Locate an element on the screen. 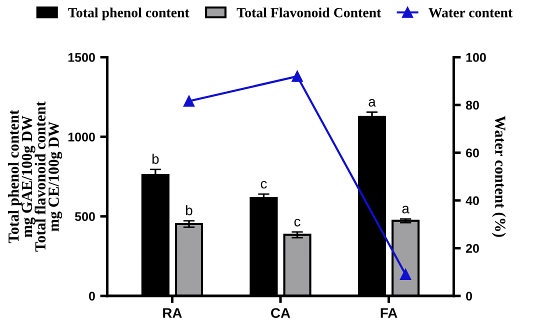 This screenshot has height=327, width=550. x-tick-label: FA is located at coordinates (389, 313).